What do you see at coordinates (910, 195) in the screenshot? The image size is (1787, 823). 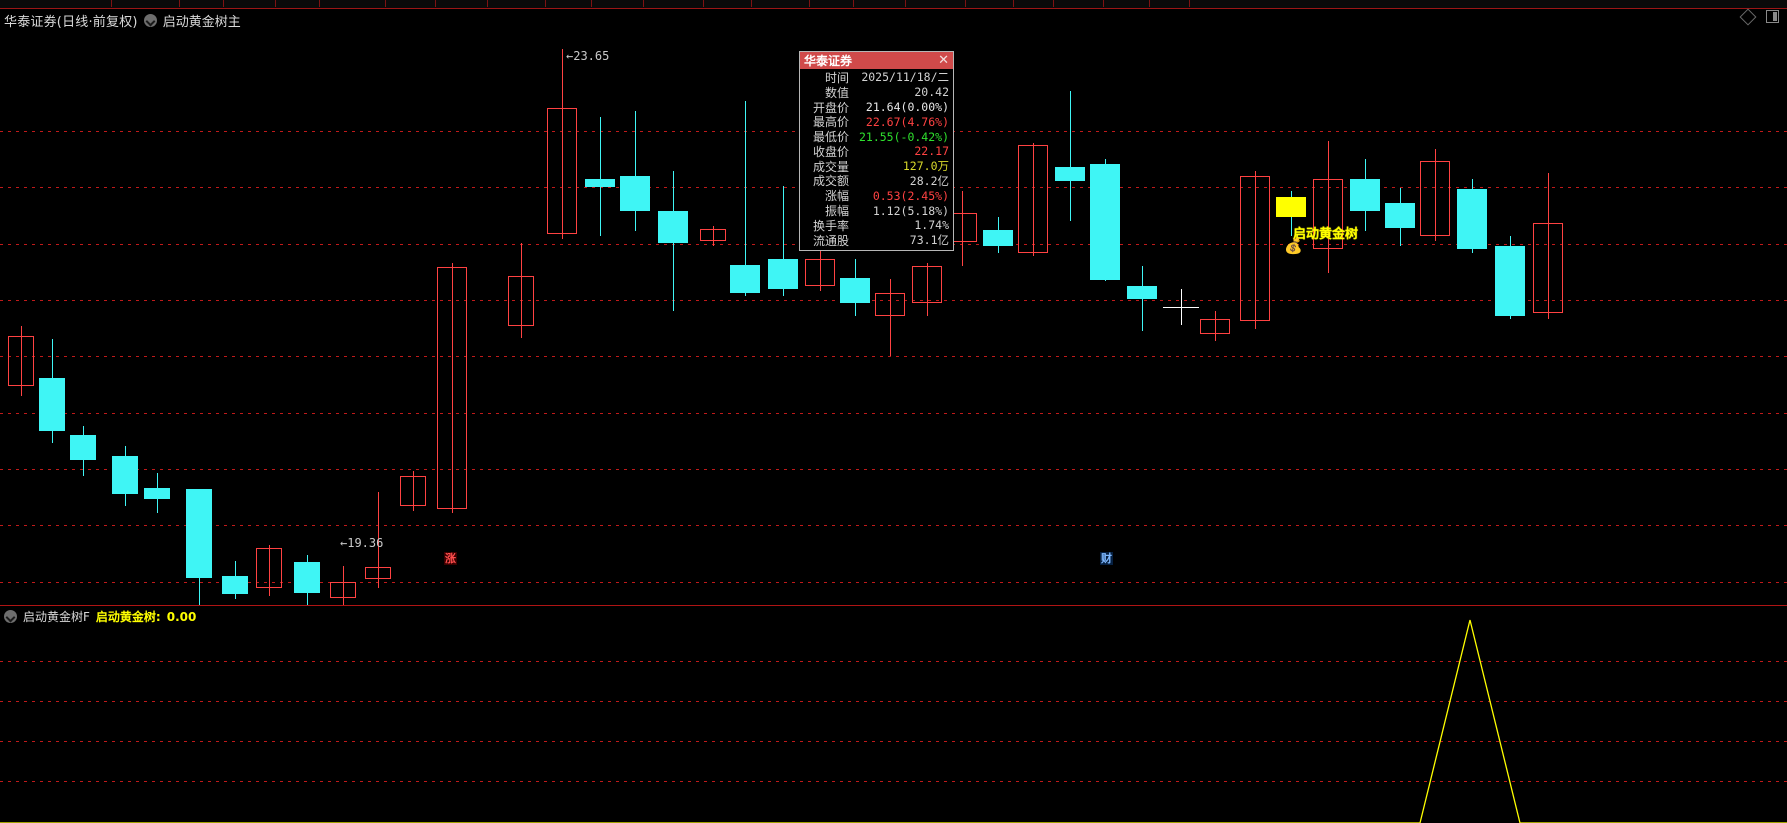 I see `tooltip-row-value: 0.53(2.45%)` at bounding box center [910, 195].